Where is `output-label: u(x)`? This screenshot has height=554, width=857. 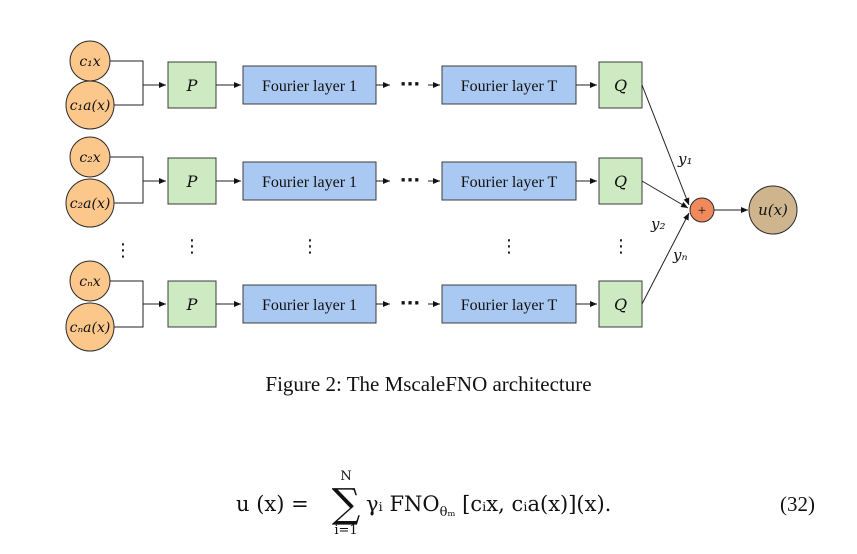 output-label: u(x) is located at coordinates (773, 210).